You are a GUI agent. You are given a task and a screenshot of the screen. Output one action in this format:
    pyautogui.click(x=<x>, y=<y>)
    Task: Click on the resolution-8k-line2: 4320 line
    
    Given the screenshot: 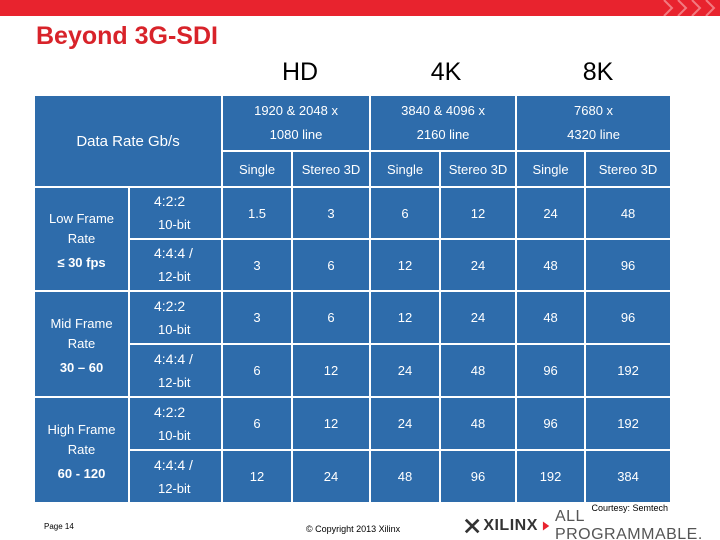 What is the action you would take?
    pyautogui.click(x=593, y=134)
    